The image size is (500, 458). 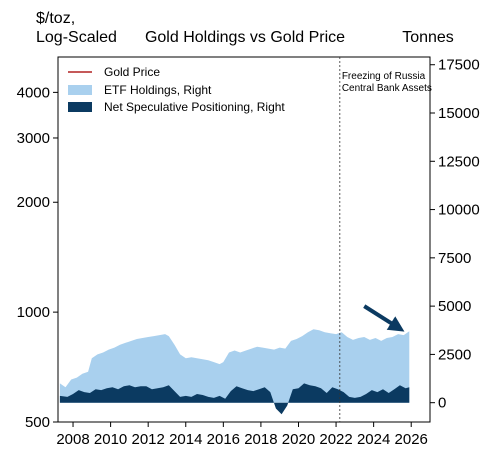 What do you see at coordinates (234, 366) in the screenshot?
I see `series-area-etf-holdings-right` at bounding box center [234, 366].